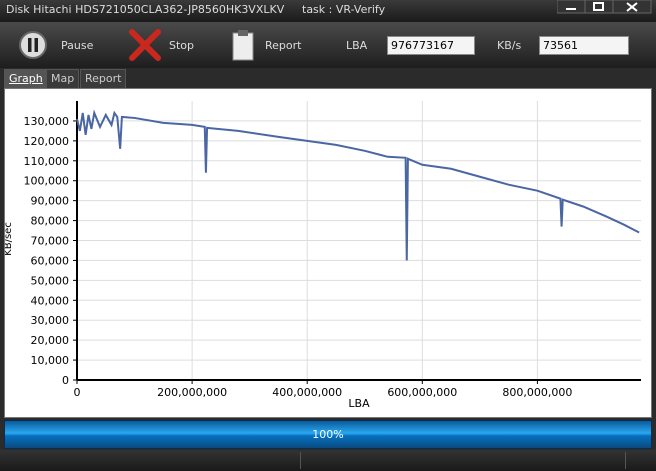 Image resolution: width=656 pixels, height=471 pixels. I want to click on y-tick-label: 10,000, so click(50, 360).